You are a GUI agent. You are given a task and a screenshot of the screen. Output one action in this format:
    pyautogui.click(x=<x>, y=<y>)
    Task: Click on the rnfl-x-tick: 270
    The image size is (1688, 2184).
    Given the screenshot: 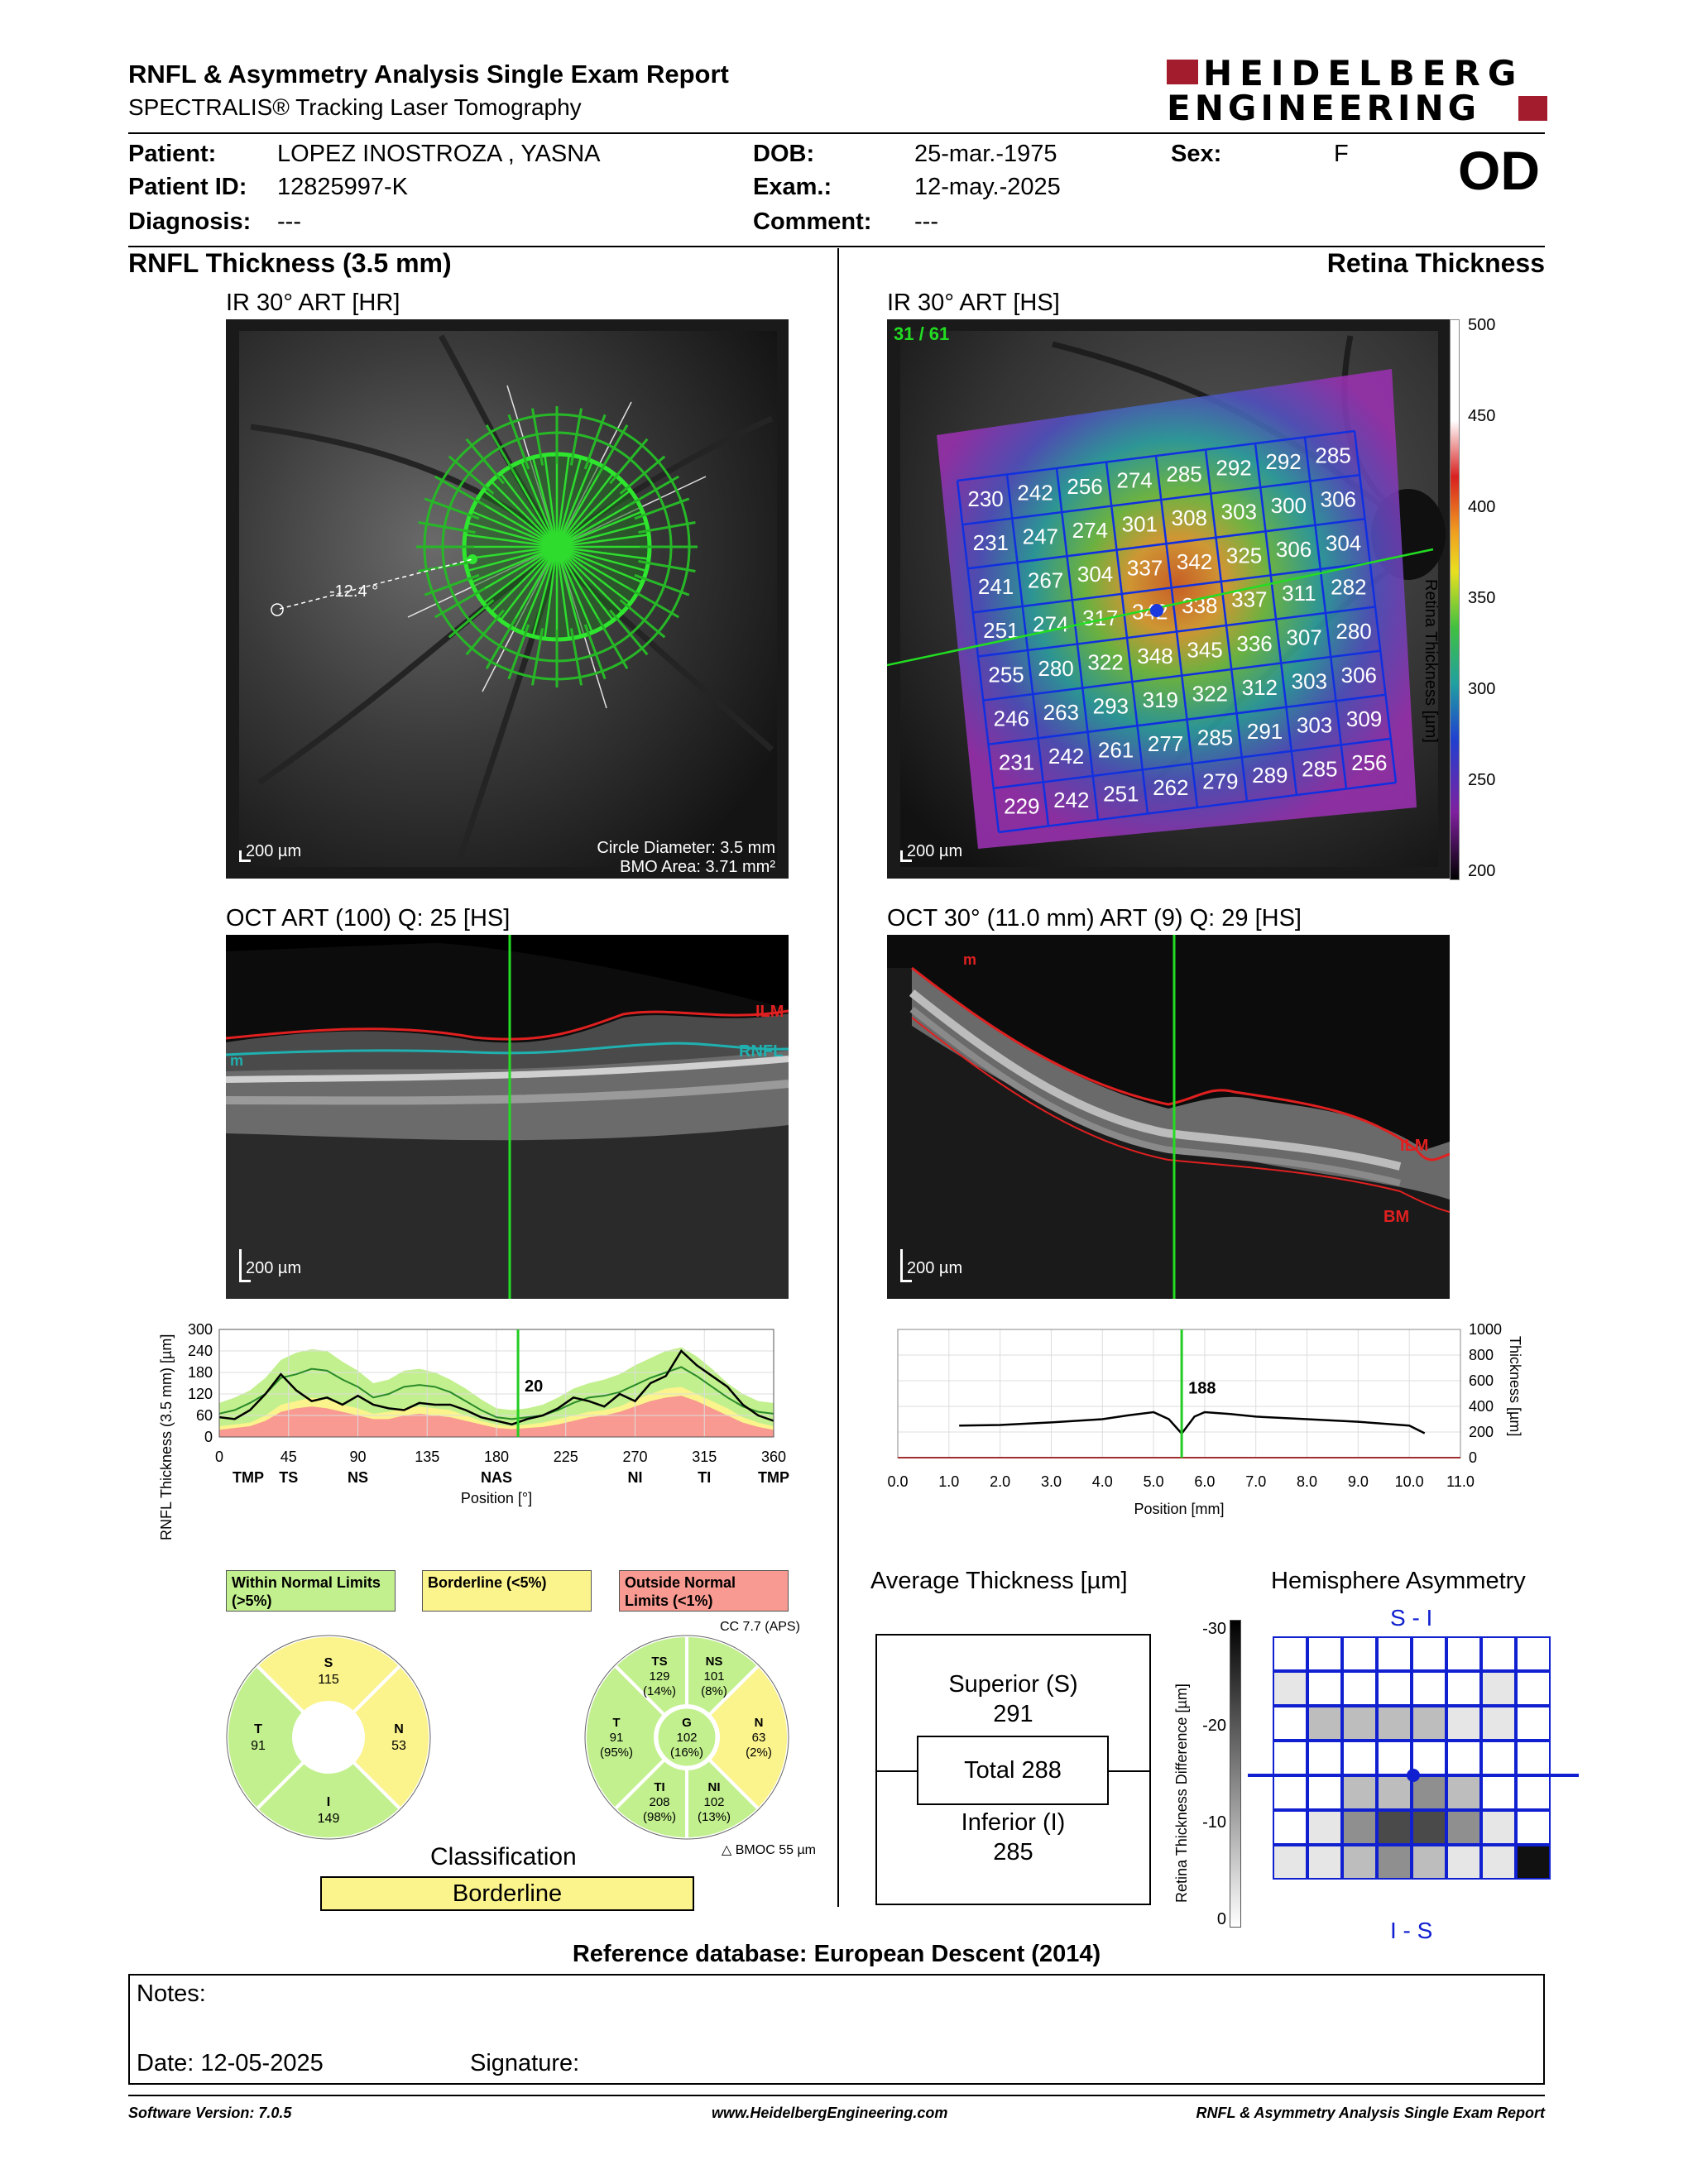 What is the action you would take?
    pyautogui.click(x=634, y=1457)
    